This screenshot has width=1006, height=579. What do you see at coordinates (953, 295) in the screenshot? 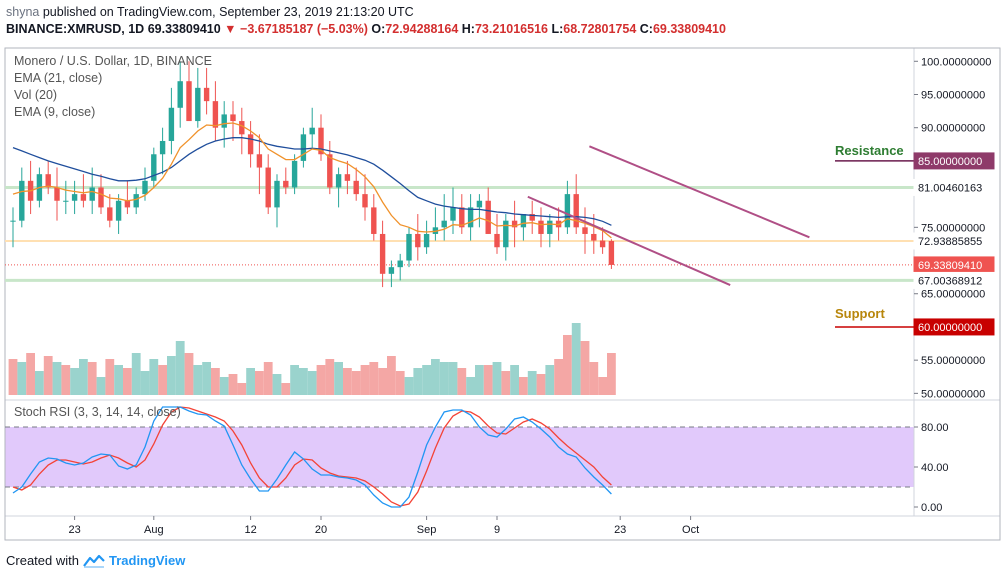
I see `price-tick-label: 65.00000000` at bounding box center [953, 295].